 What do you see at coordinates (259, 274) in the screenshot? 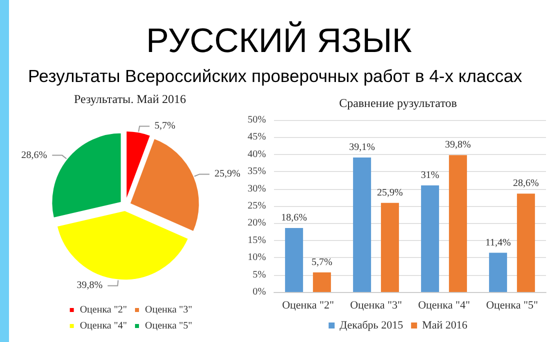
I see `y-tick-label: 5%` at bounding box center [259, 274].